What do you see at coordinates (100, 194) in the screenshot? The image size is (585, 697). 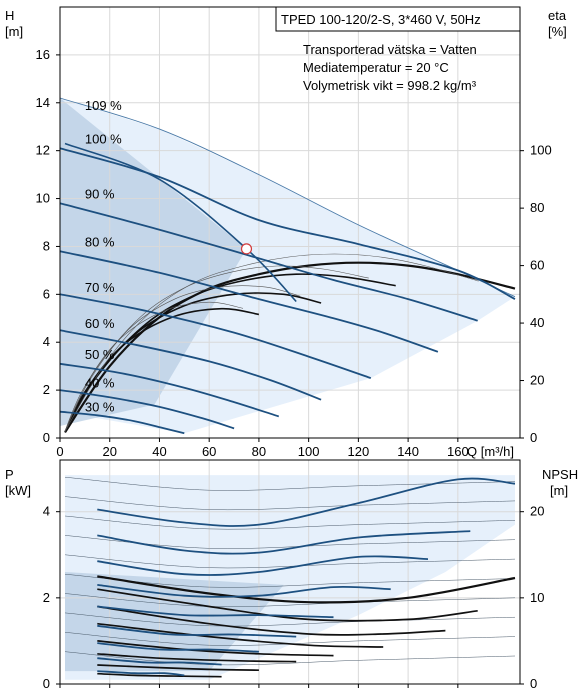 I see `speed-label: 90 %` at bounding box center [100, 194].